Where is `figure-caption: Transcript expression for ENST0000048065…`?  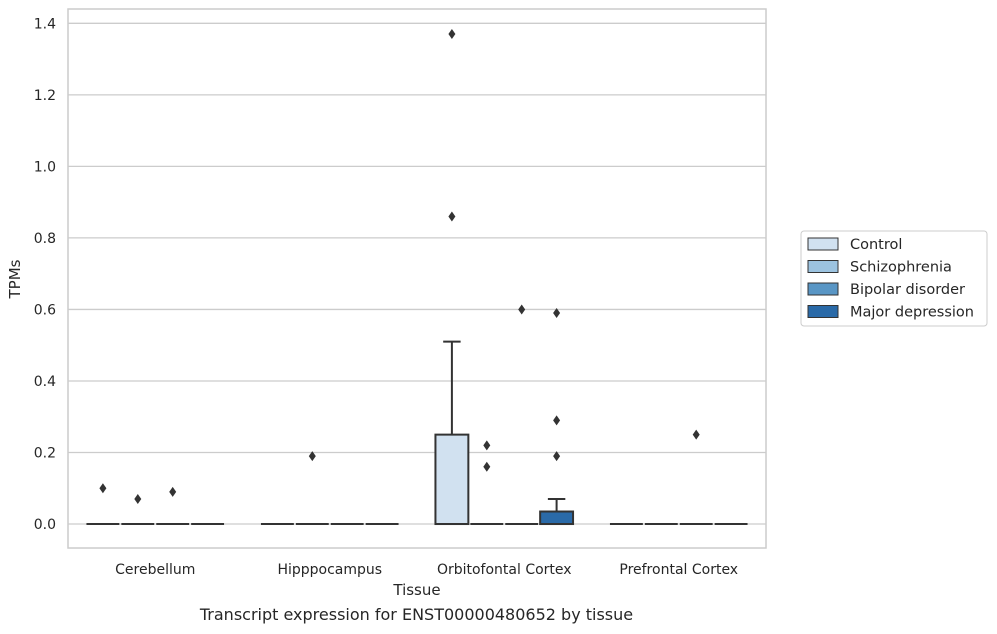
figure-caption: Transcript expression for ENST0000048065… is located at coordinates (416, 614).